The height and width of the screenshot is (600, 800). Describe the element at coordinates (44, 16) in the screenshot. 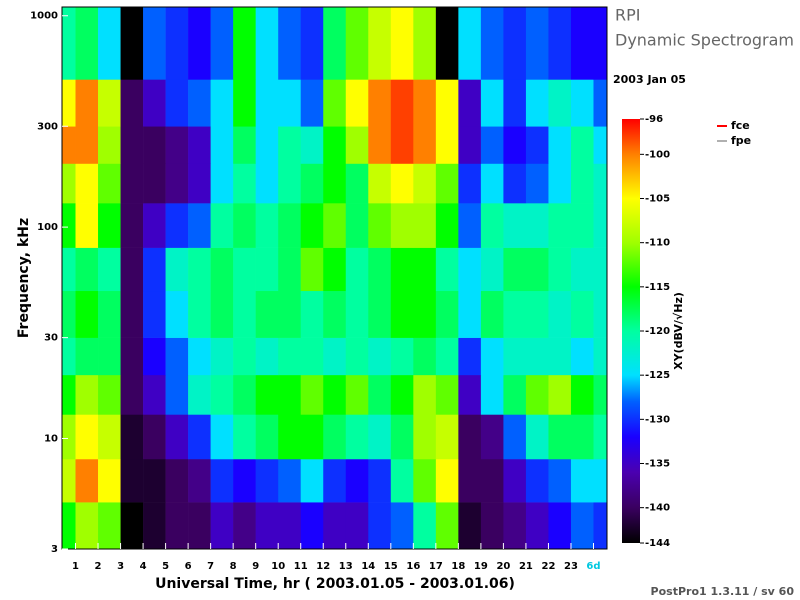

I see `y-tick-label: 1000` at that location.